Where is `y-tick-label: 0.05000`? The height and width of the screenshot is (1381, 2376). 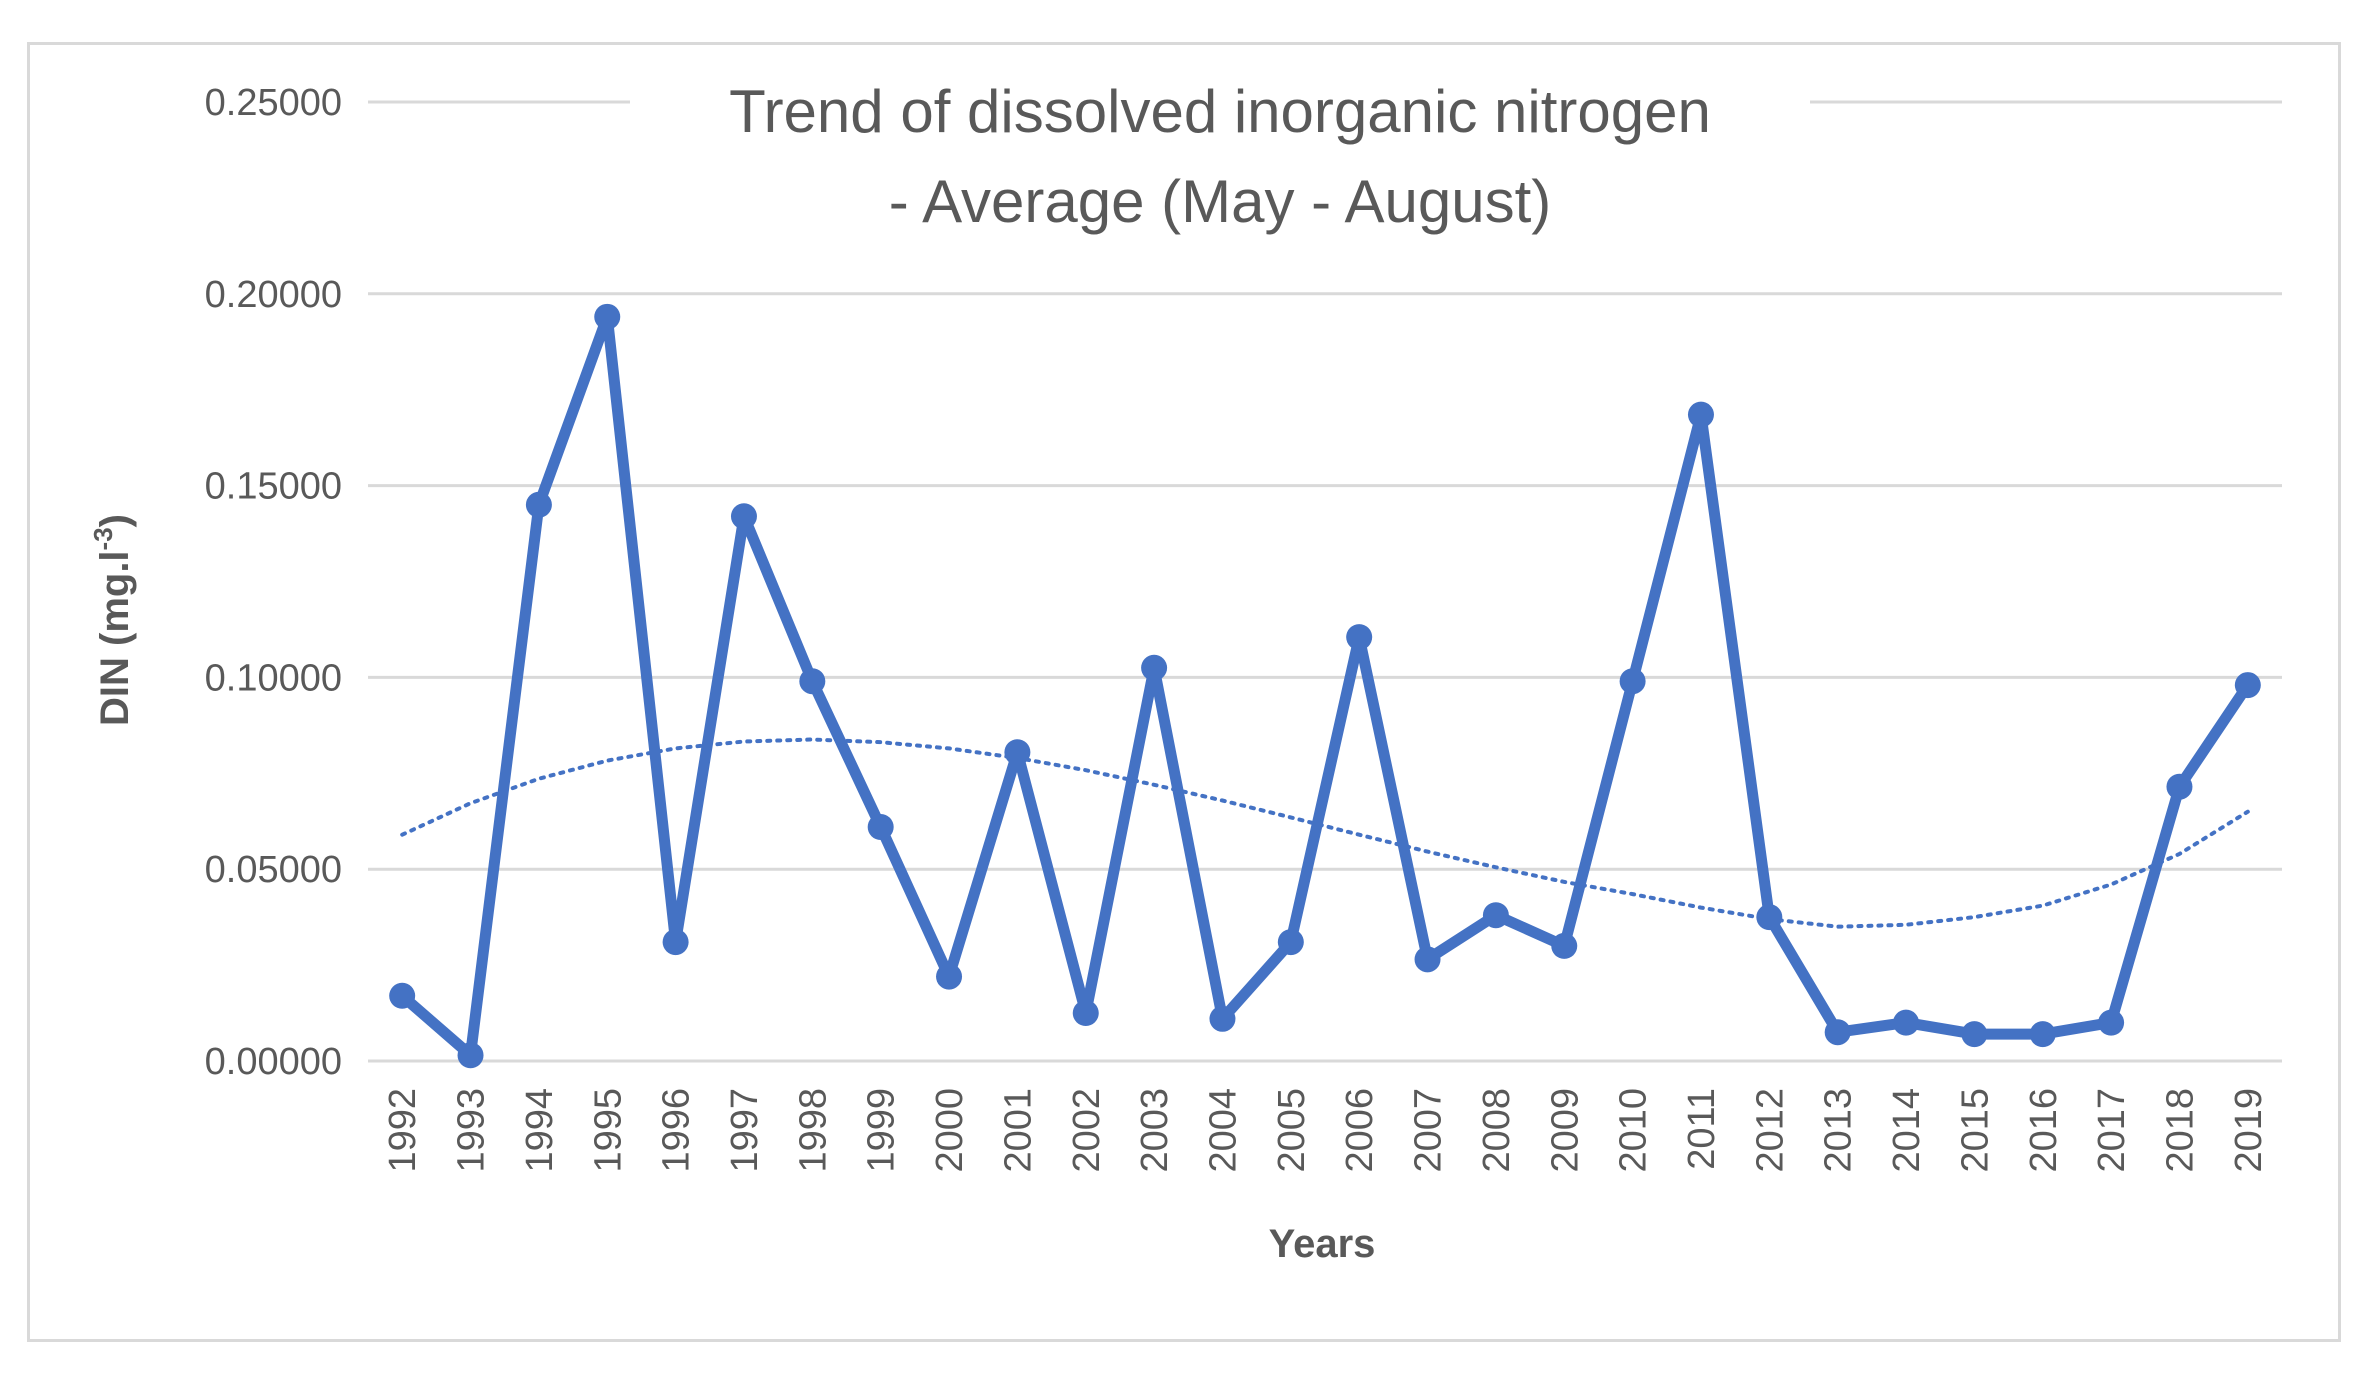 y-tick-label: 0.05000 is located at coordinates (273, 870).